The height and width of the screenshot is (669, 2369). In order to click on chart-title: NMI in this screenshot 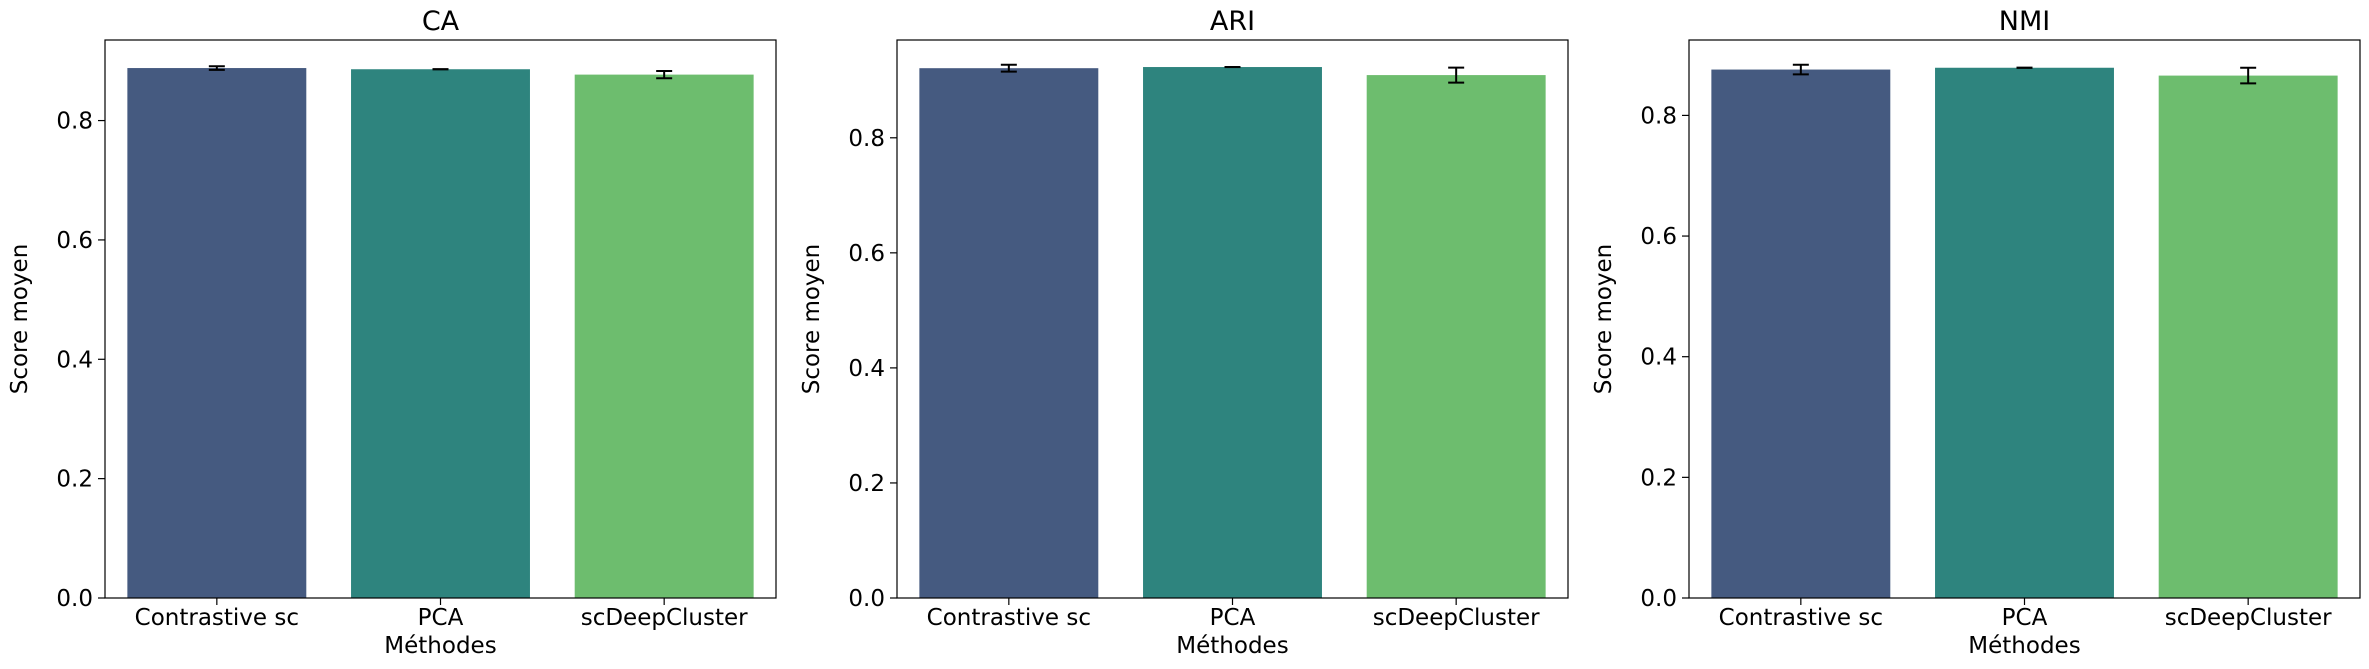, I will do `click(2024, 21)`.